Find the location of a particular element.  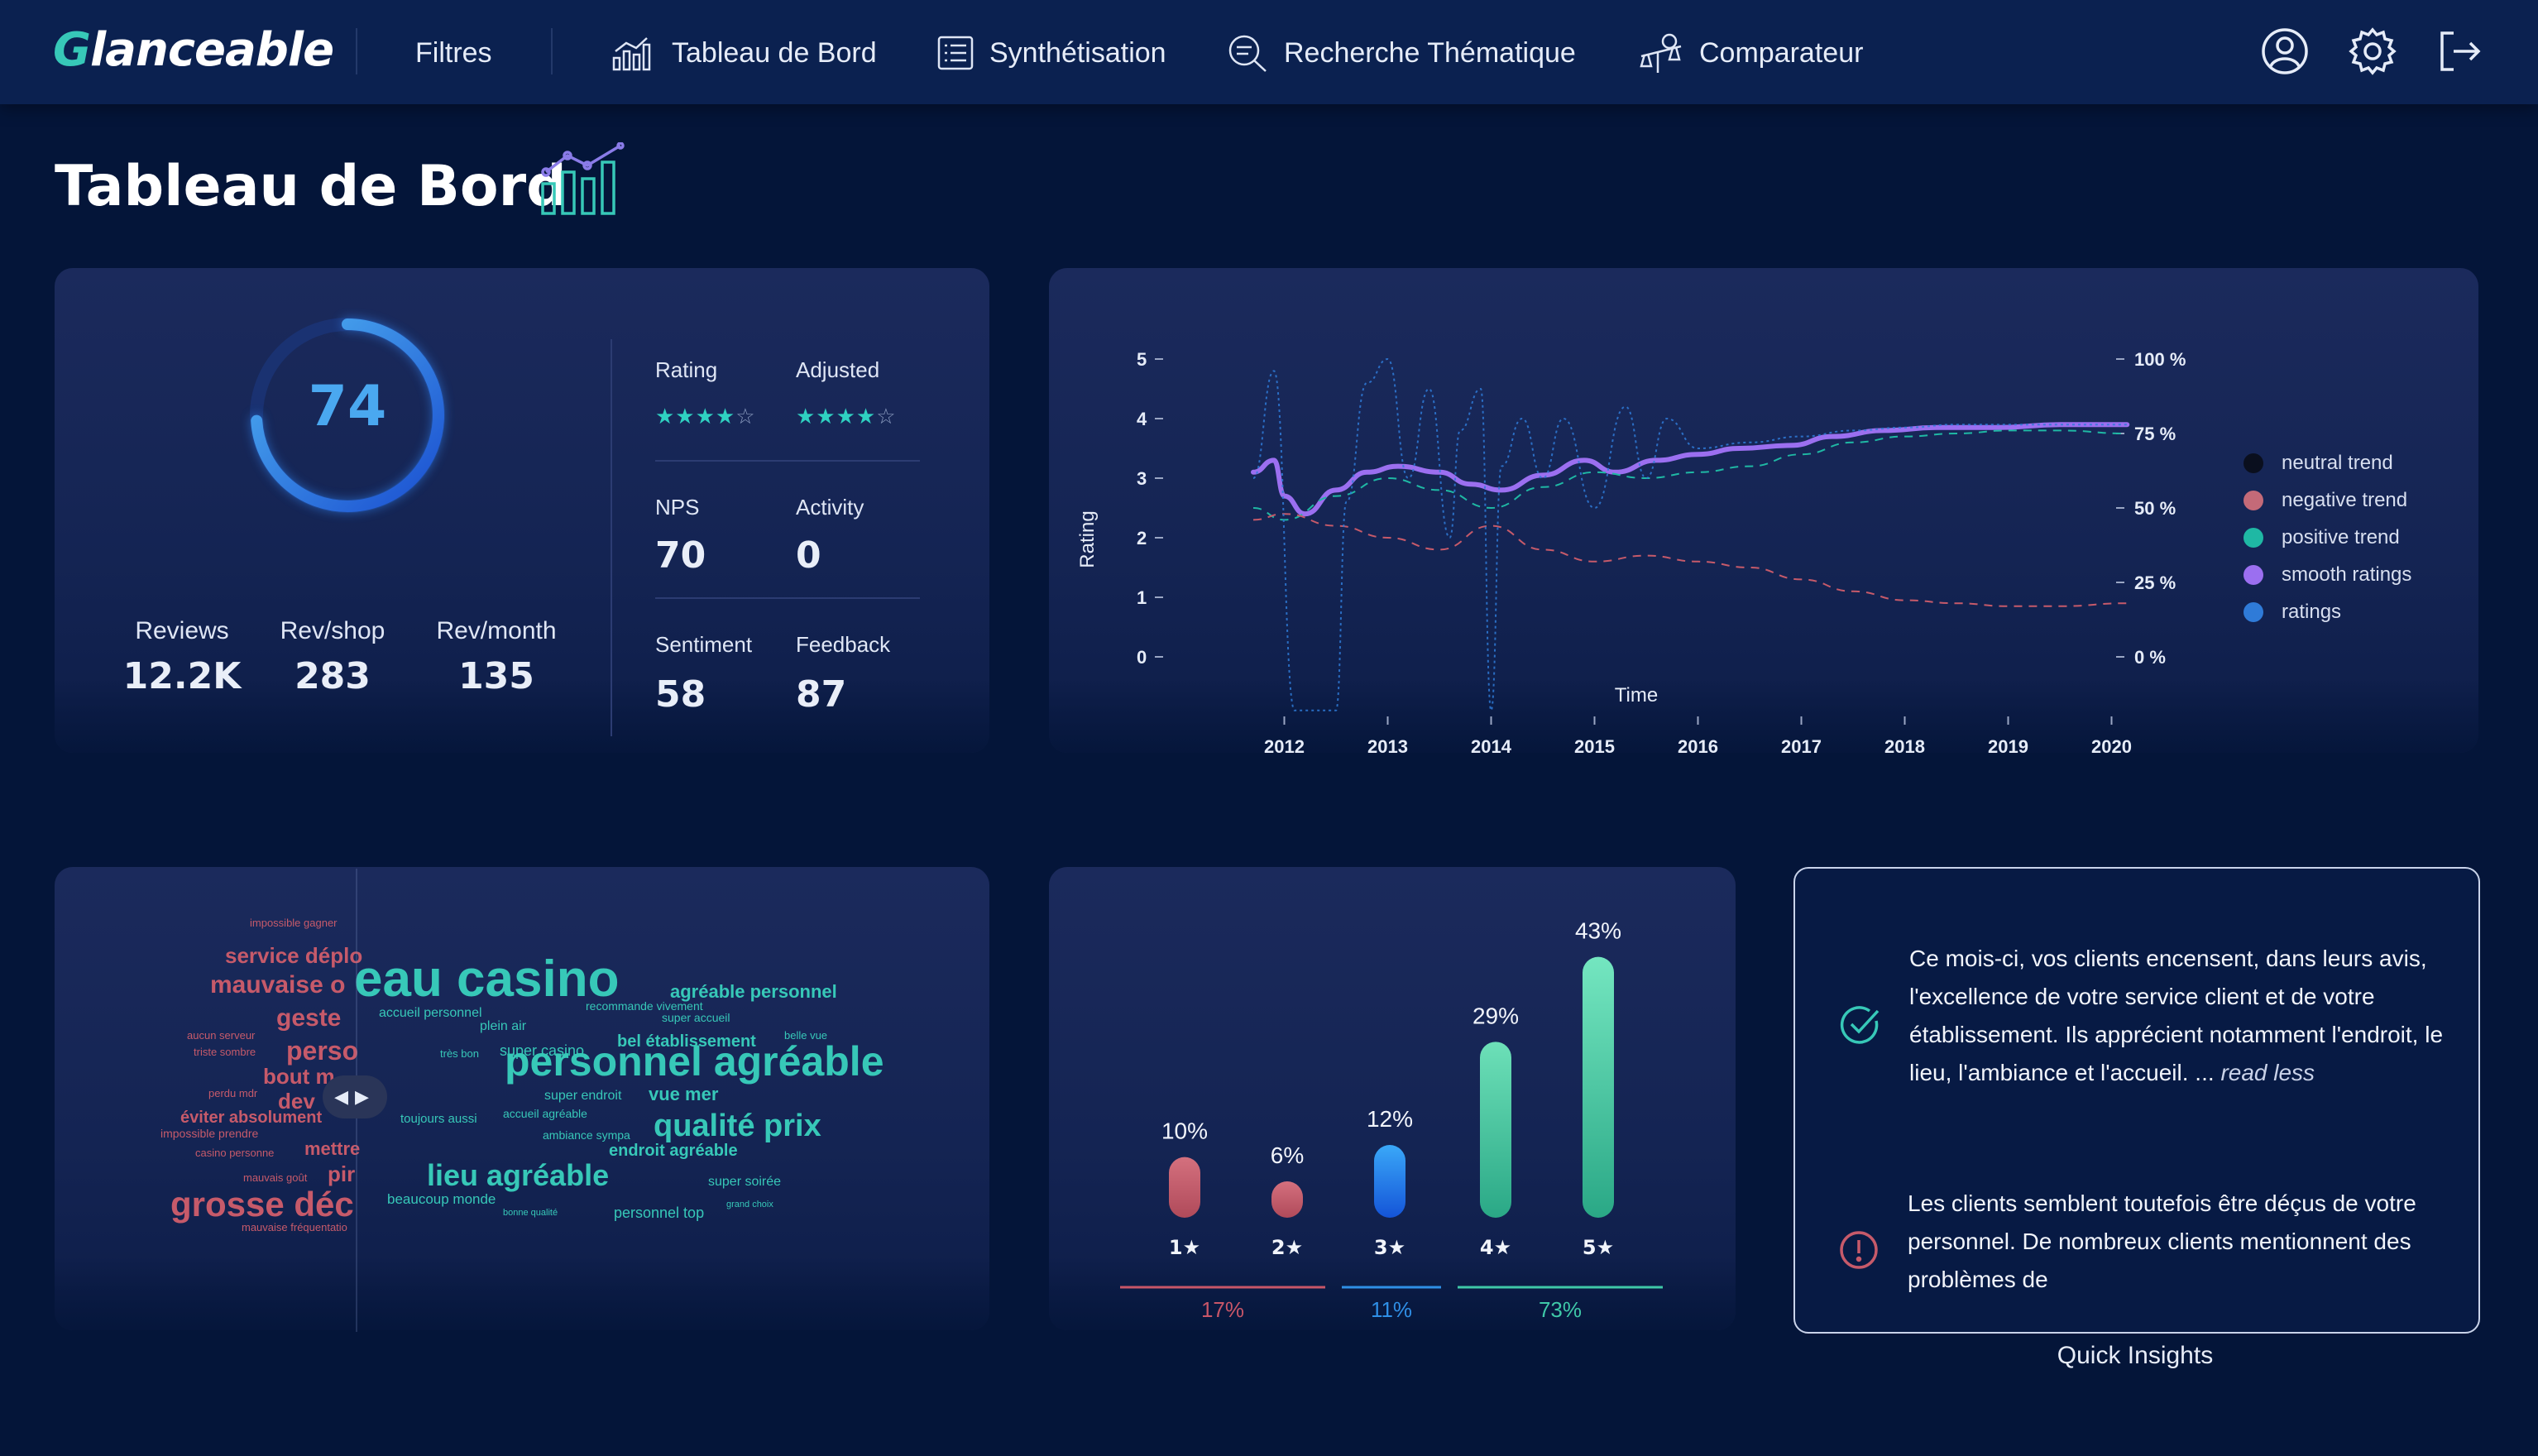

x-tick-label: 2014 is located at coordinates (1491, 746).